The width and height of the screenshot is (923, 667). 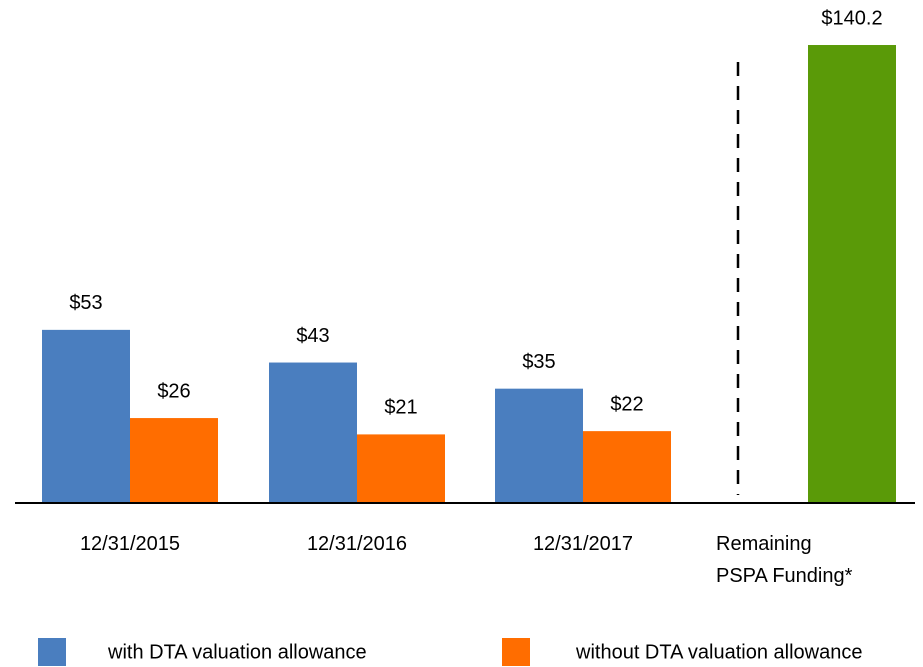 I want to click on value-label: $35, so click(x=538, y=362).